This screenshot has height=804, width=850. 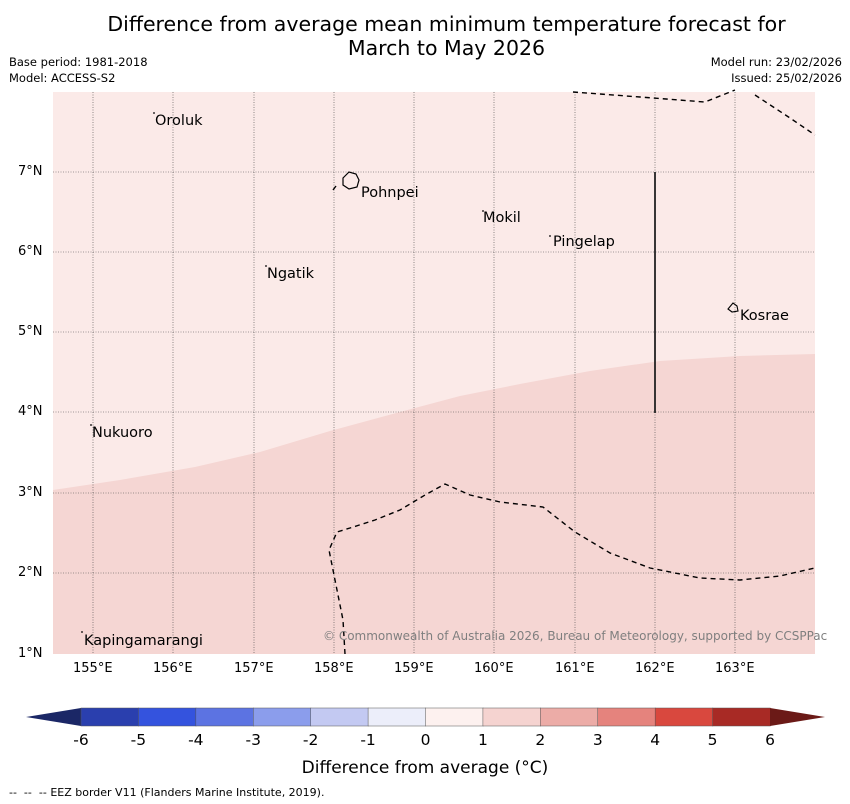 What do you see at coordinates (62, 78) in the screenshot?
I see `model-name: Model: ACCESS-S2` at bounding box center [62, 78].